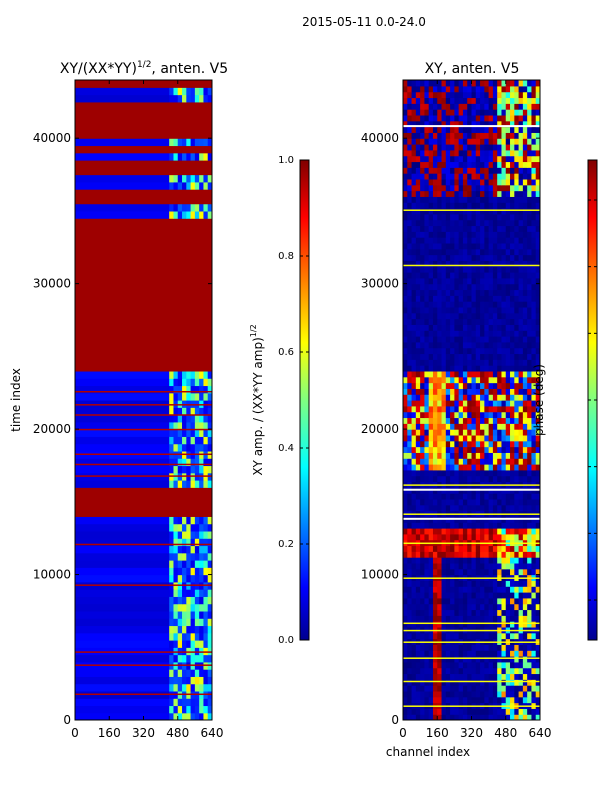 This screenshot has width=600, height=800. Describe the element at coordinates (16, 400) in the screenshot. I see `amplitude-y-axis-label: time index` at that location.